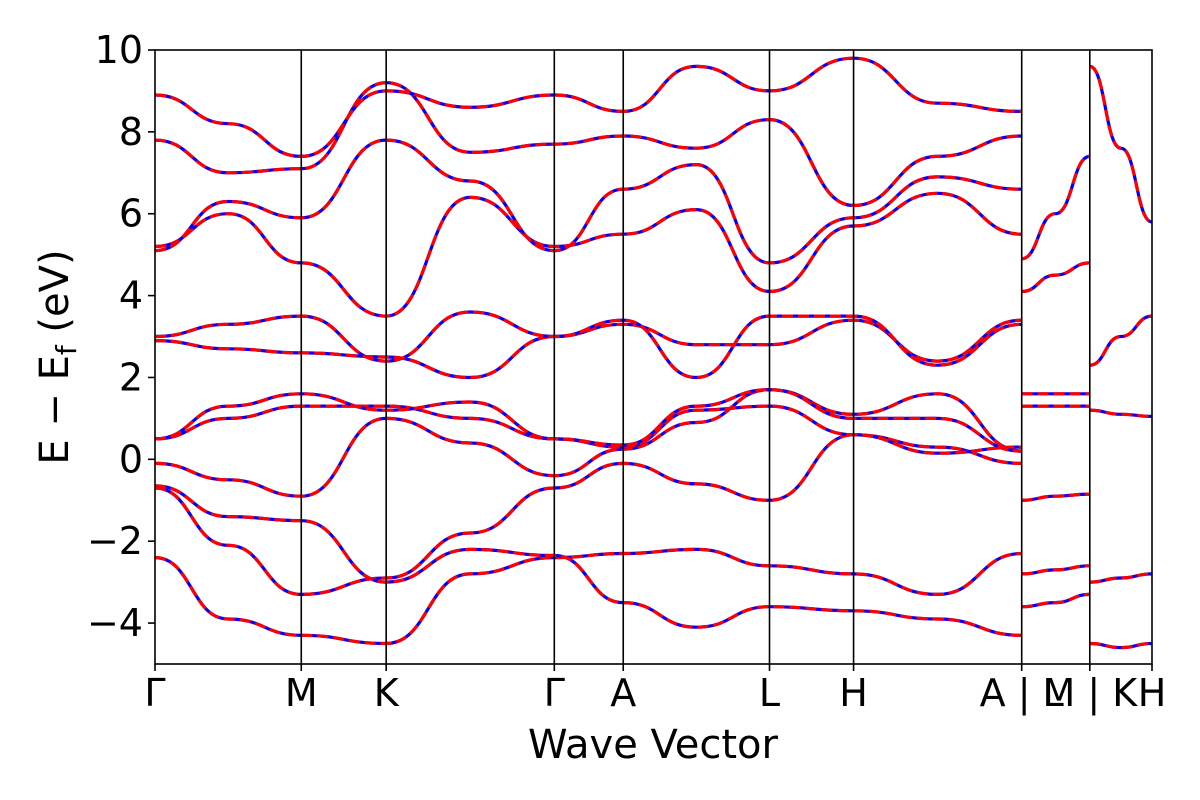 This screenshot has width=1200, height=800. Describe the element at coordinates (387, 693) in the screenshot. I see `x-tick-label: K` at that location.